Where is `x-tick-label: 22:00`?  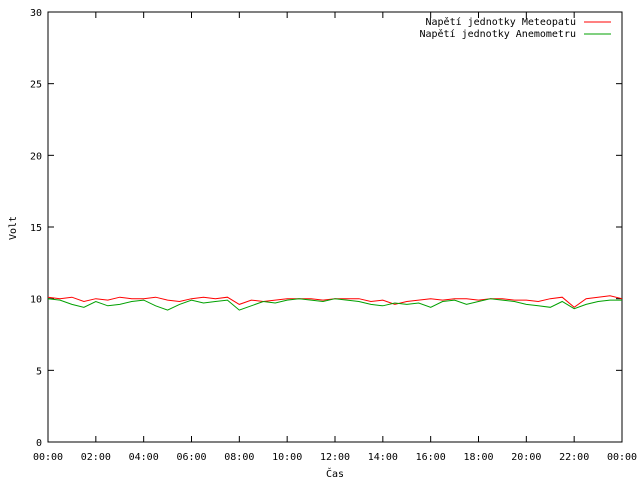
x-tick-label: 22:00 is located at coordinates (574, 457).